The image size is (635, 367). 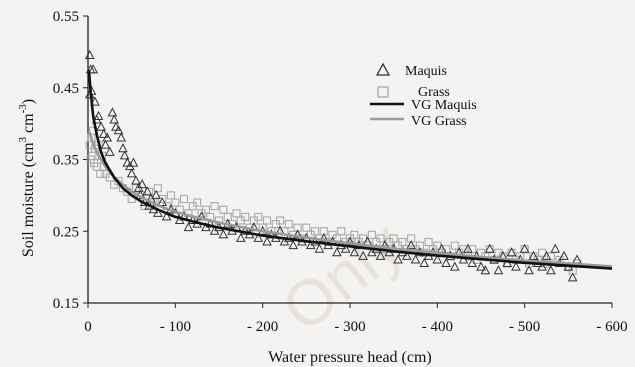 I want to click on legend-grass-label: Grass, so click(x=434, y=92).